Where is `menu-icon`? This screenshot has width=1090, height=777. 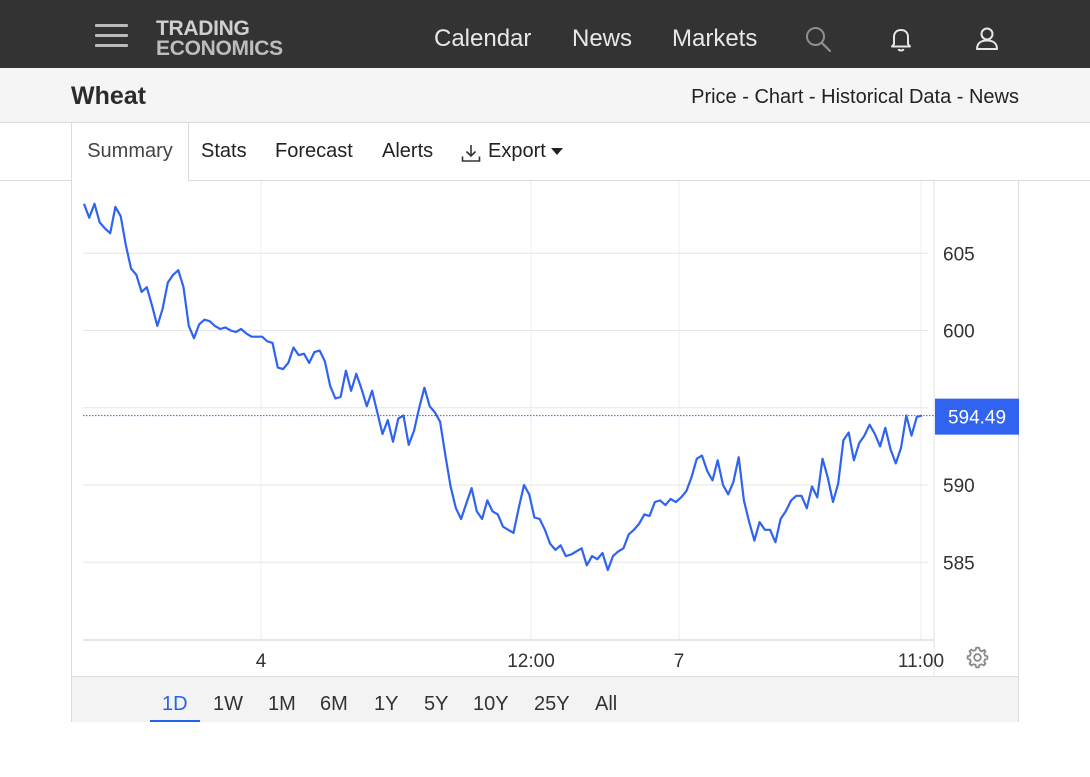 menu-icon is located at coordinates (111, 36).